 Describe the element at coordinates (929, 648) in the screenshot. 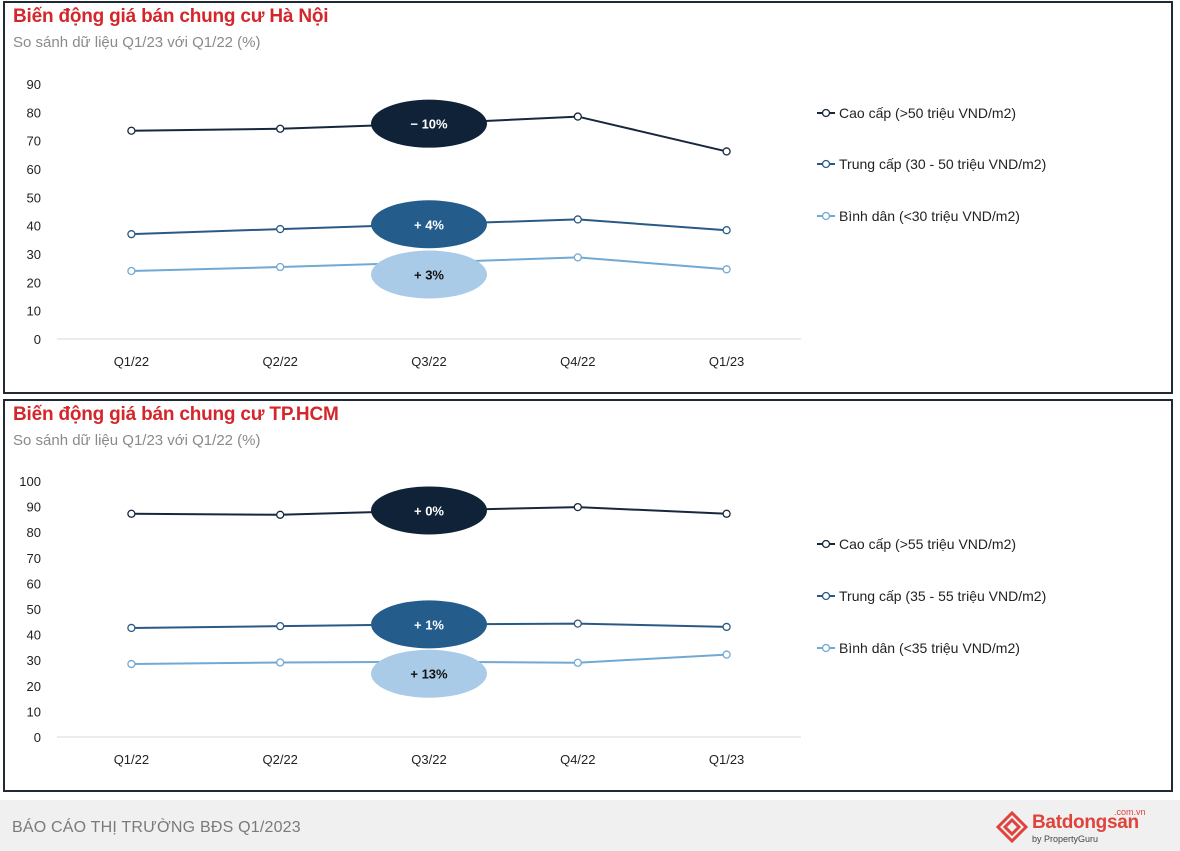

I see `legend-label: Bình dân (<35 triệu VND/m2)` at that location.